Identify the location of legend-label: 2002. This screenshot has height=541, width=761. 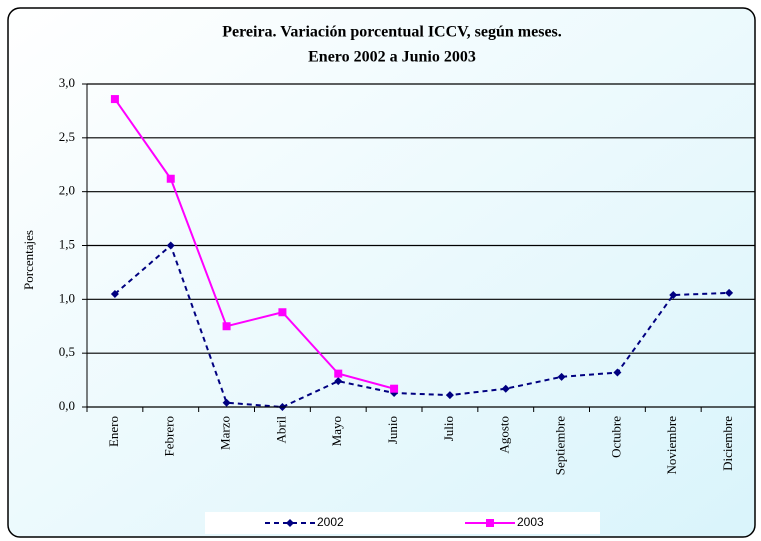
(330, 522).